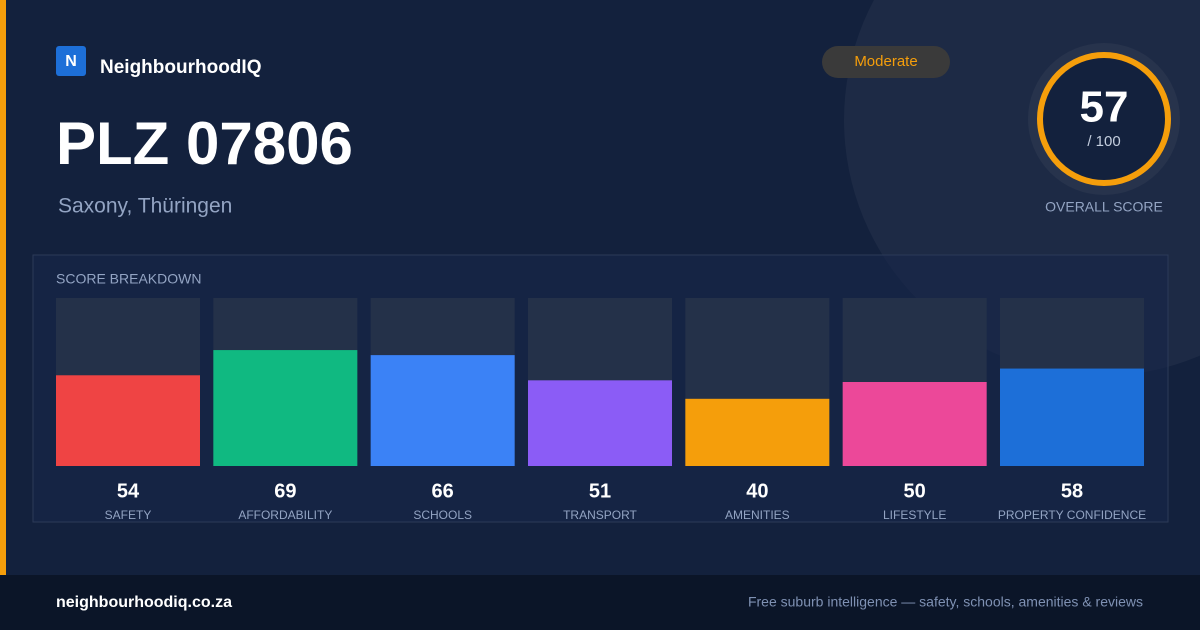 The image size is (1200, 630). I want to click on breakdown-title: SCORE BREAKDOWN, so click(128, 279).